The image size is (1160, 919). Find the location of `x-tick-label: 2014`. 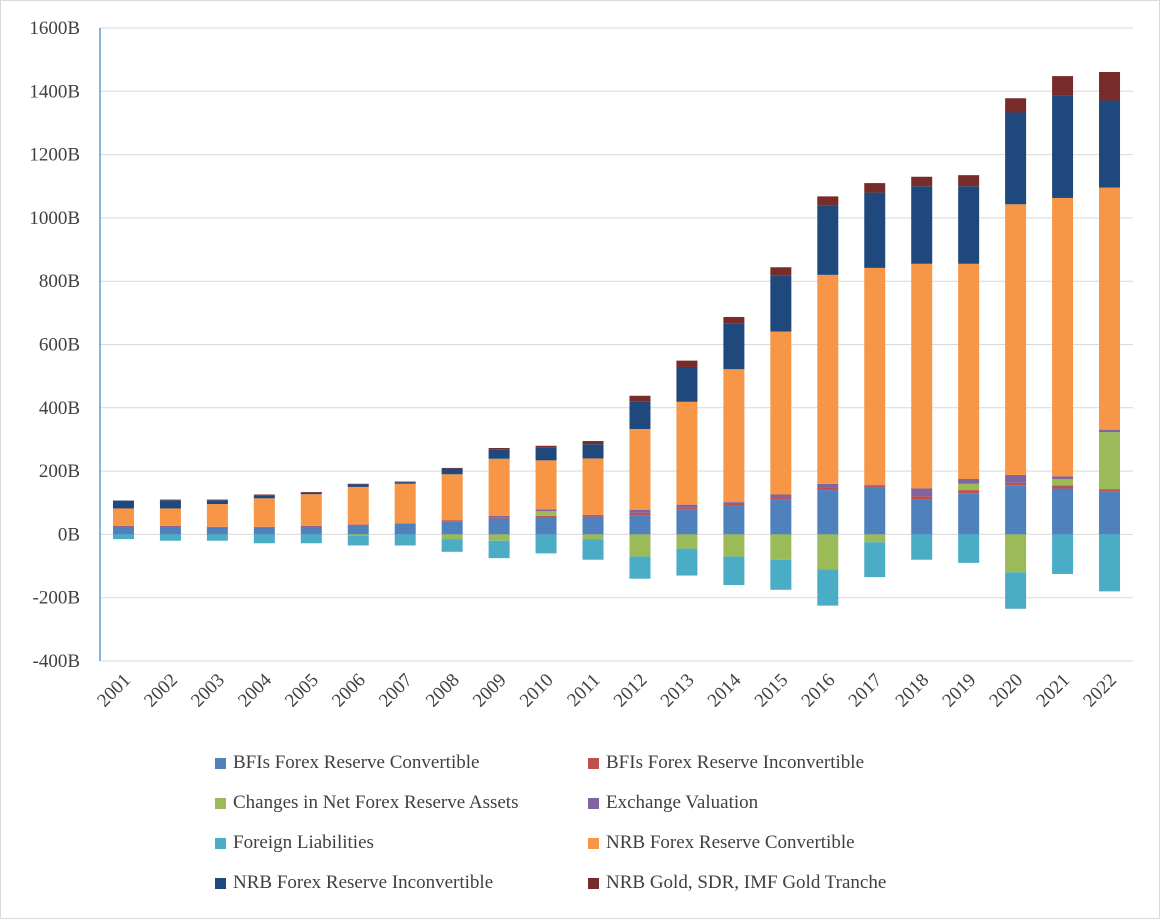

x-tick-label: 2014 is located at coordinates (725, 690).